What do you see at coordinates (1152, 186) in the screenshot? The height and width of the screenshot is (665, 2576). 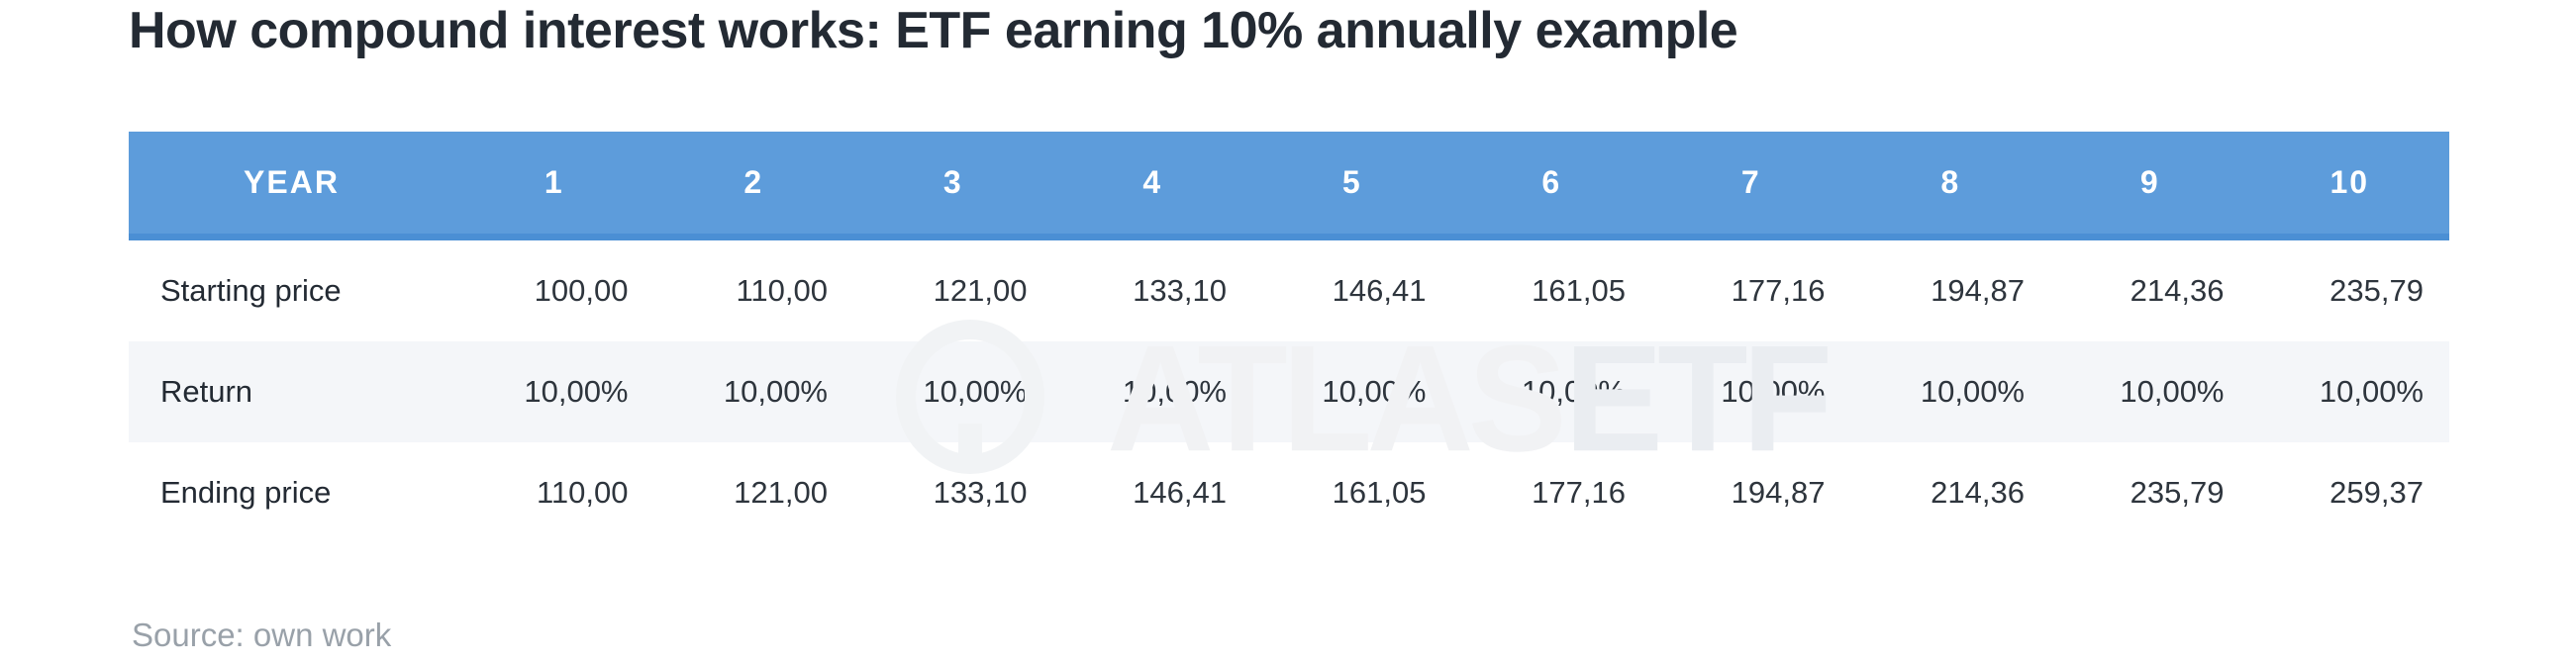 I see `header-cell-year-4: 4` at bounding box center [1152, 186].